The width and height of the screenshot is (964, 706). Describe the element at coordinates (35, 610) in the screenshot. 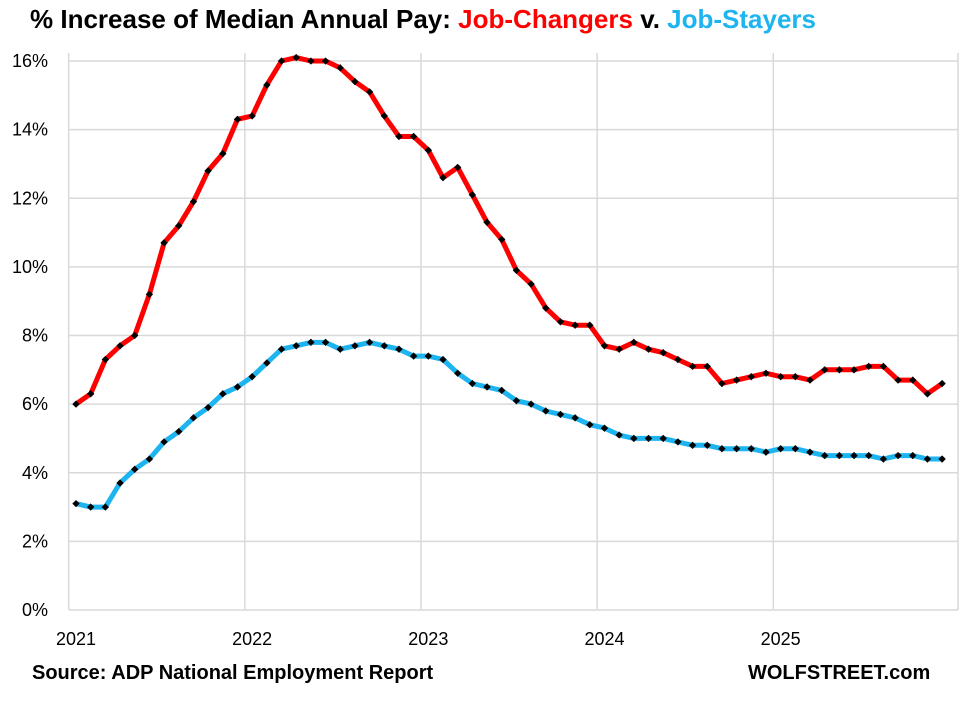

I see `y-tick-label: 0%` at that location.